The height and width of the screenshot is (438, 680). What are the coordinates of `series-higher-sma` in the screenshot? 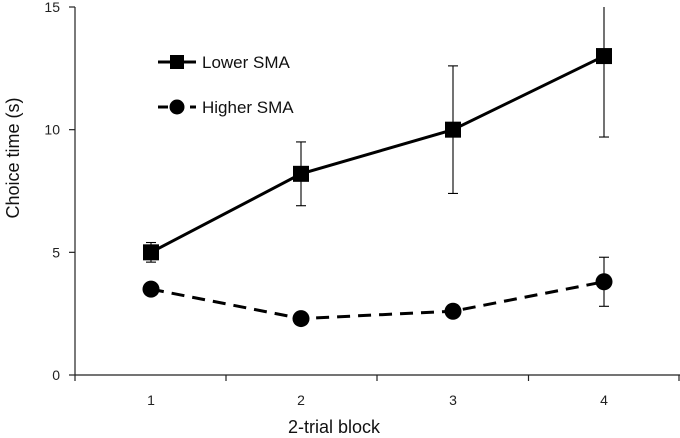 It's located at (377, 292).